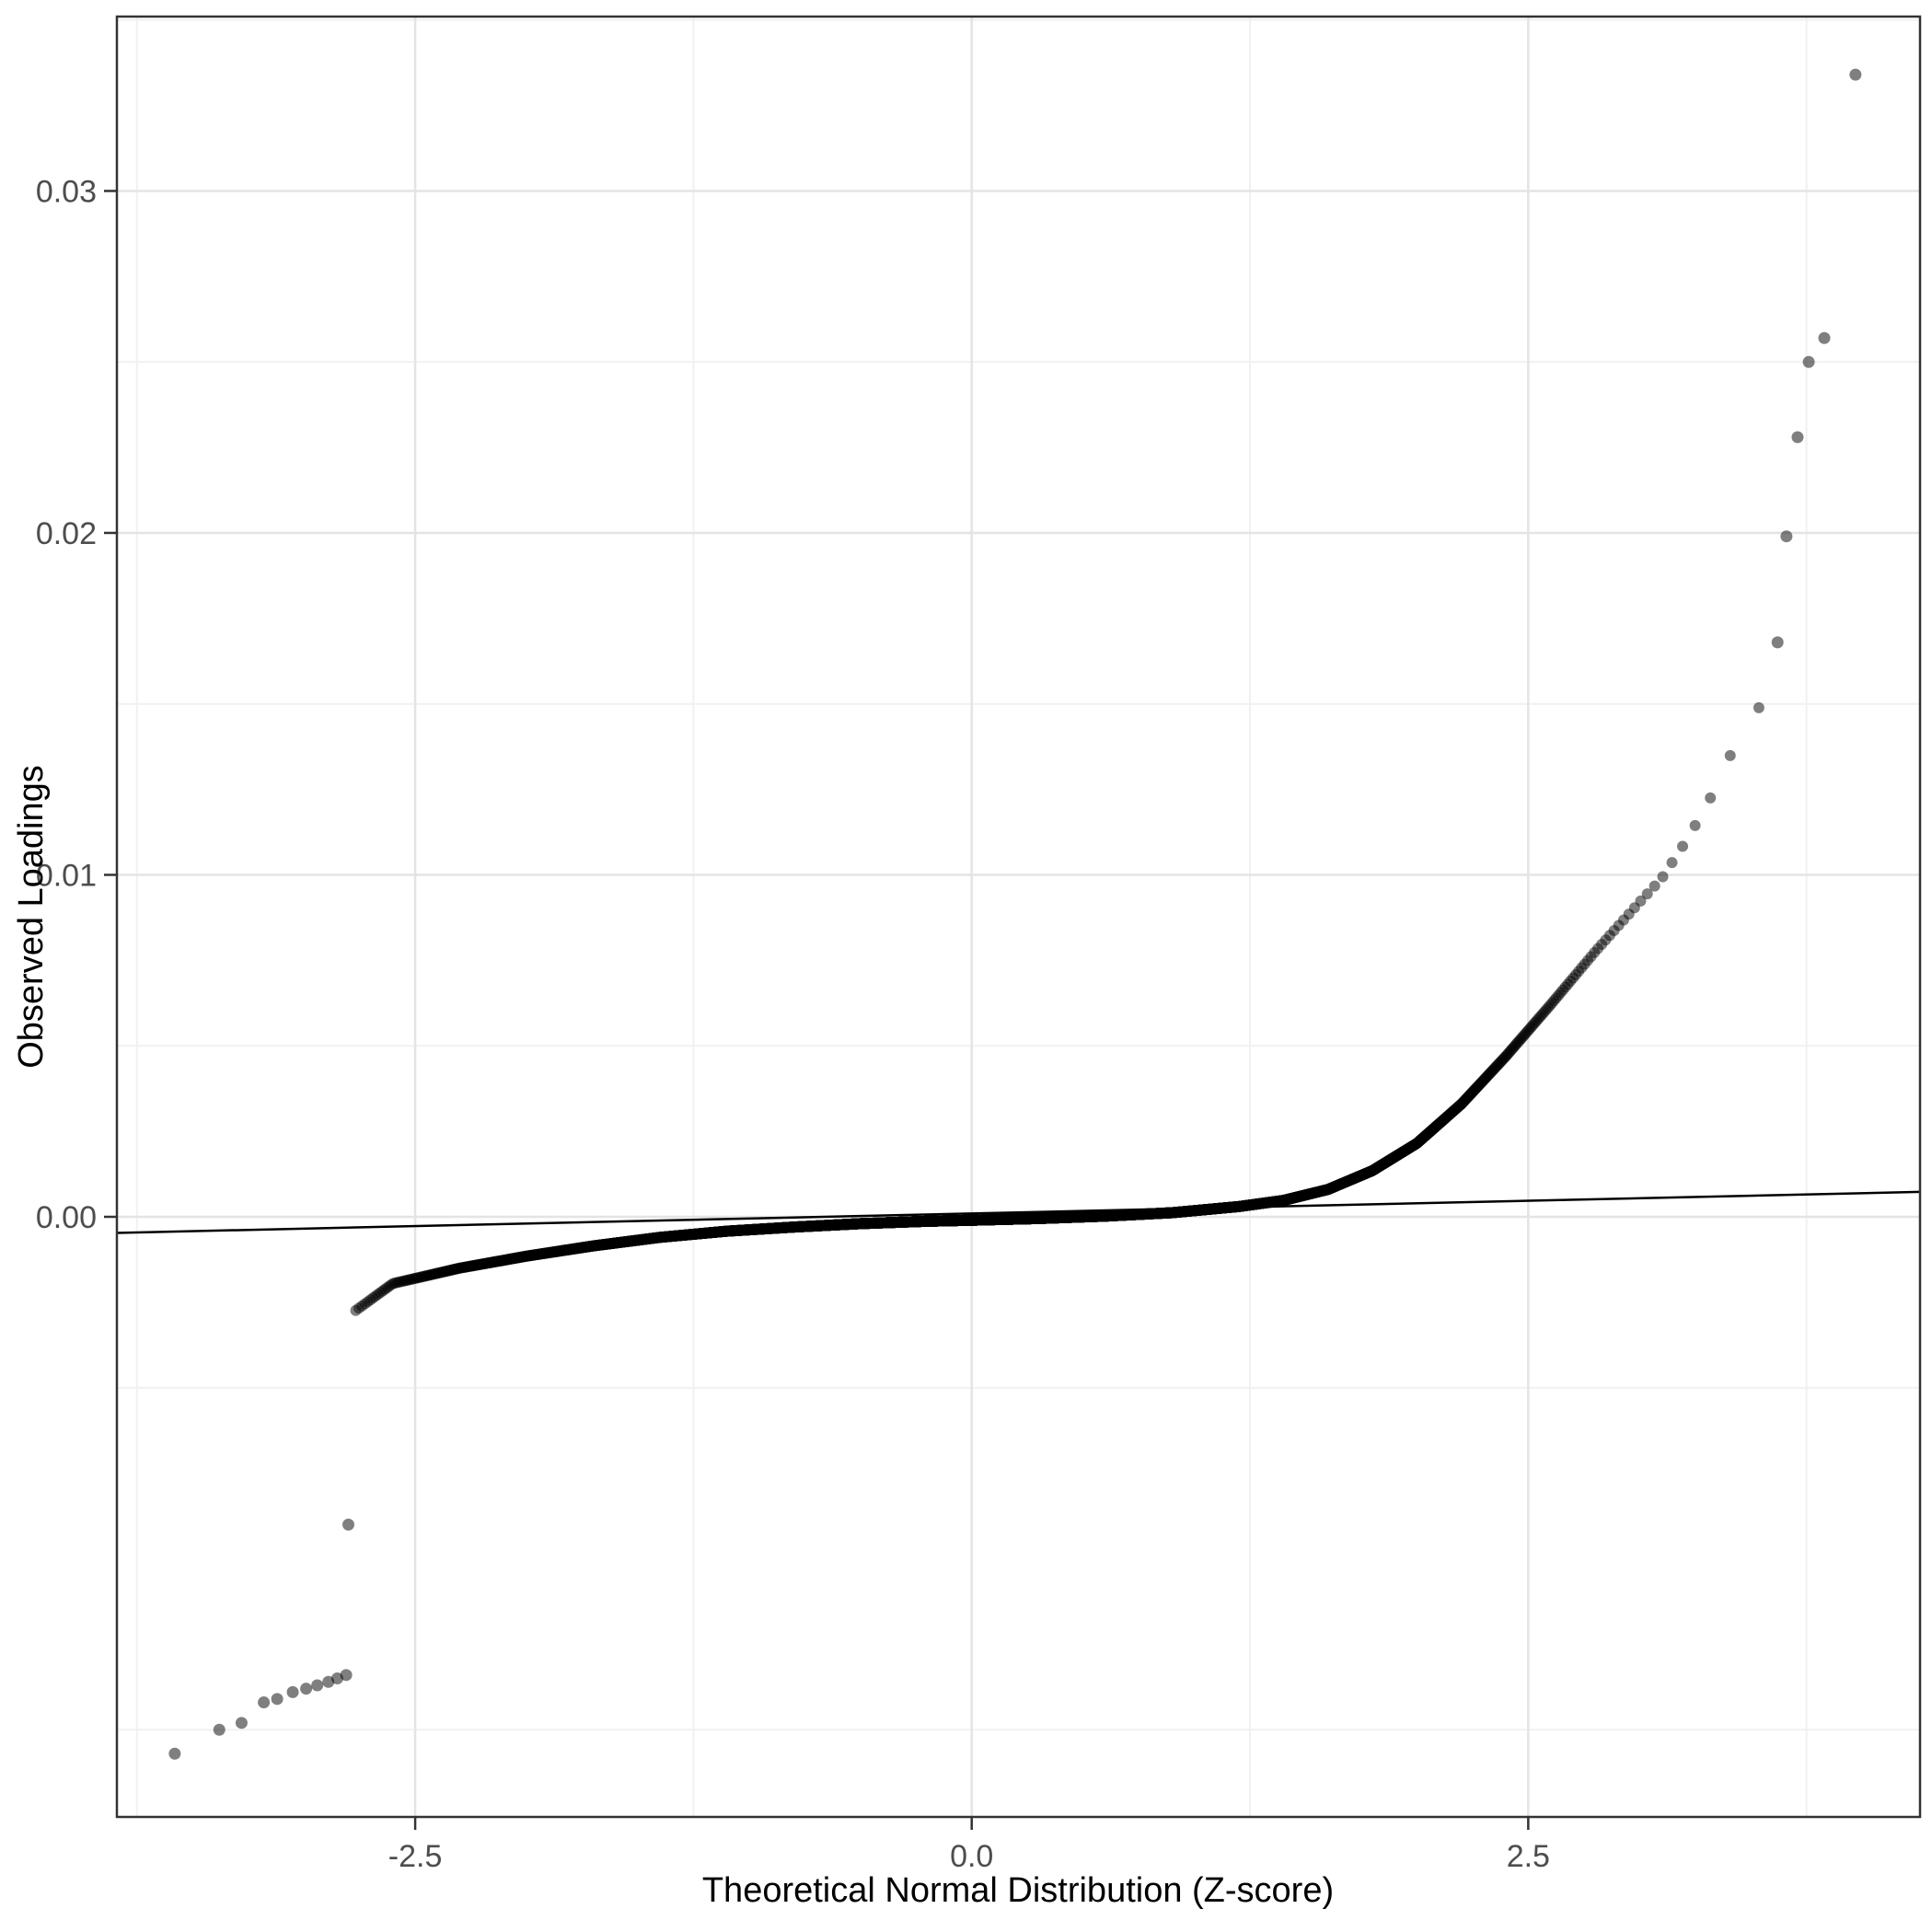 This screenshot has width=1932, height=1932. Describe the element at coordinates (1019, 1212) in the screenshot. I see `reference-line-layer` at that location.